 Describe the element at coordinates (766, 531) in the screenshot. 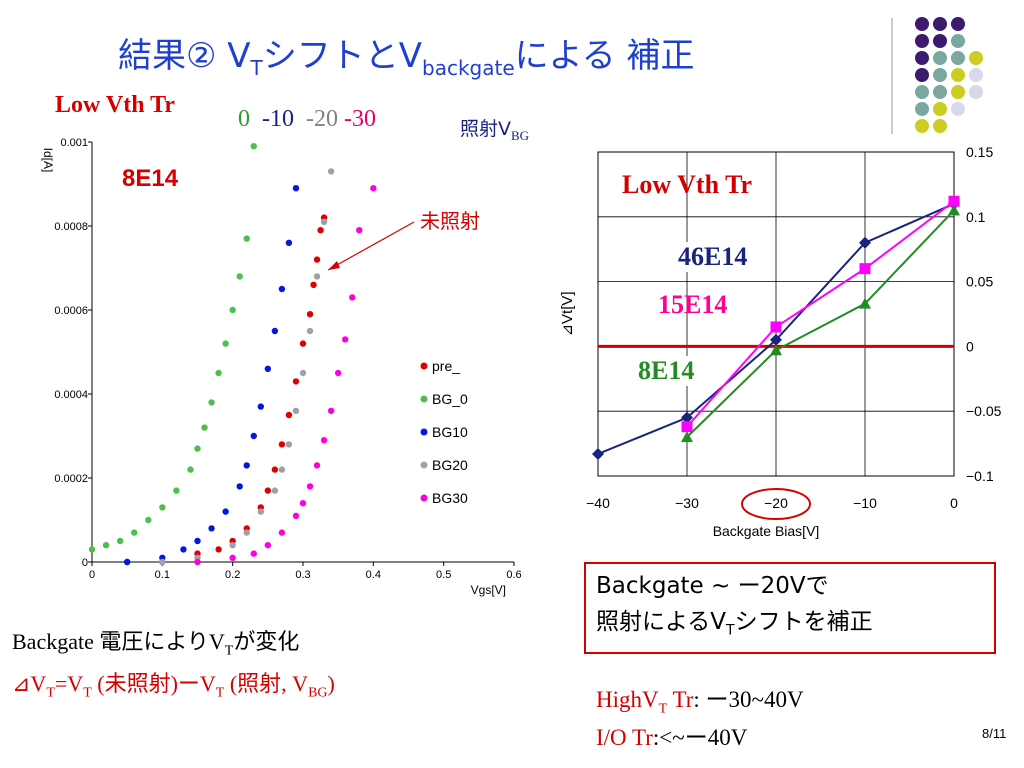

I see `x-axis-label: Backgate Bias[V]` at that location.